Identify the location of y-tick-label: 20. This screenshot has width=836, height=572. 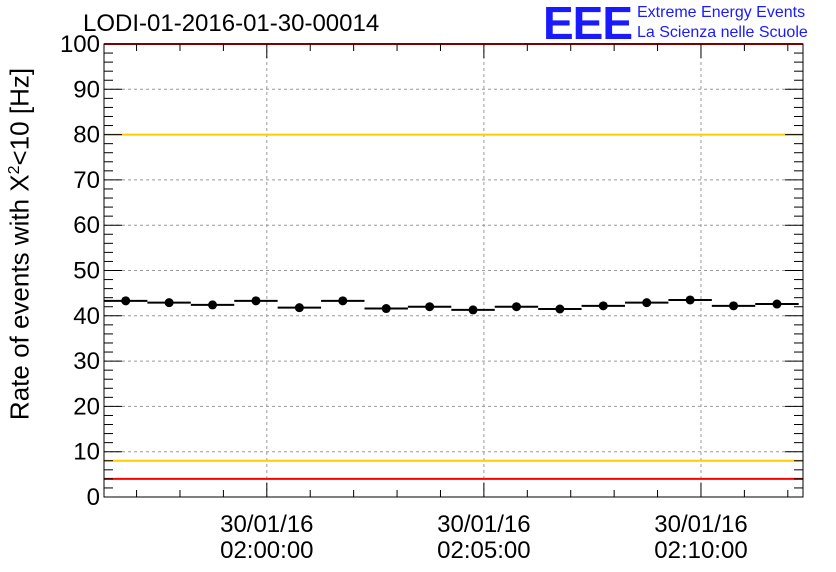
(86, 406).